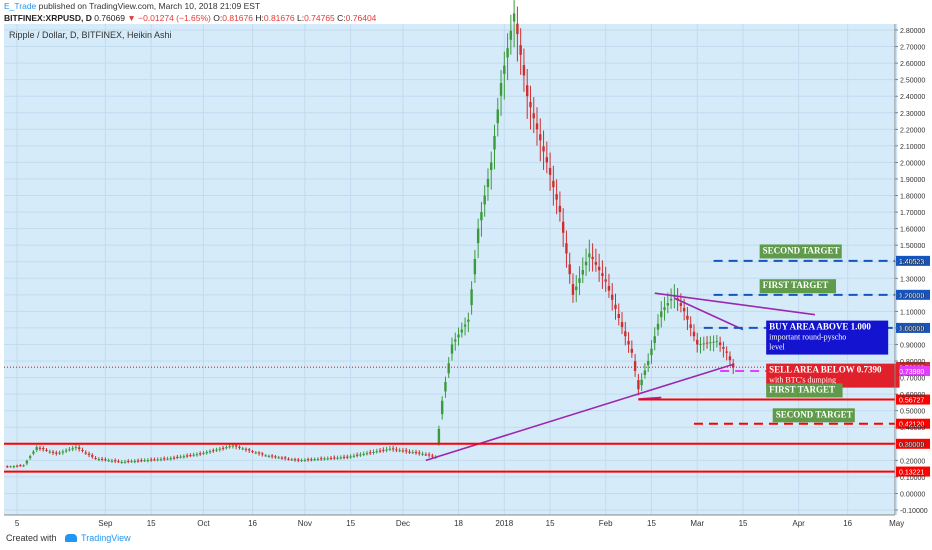  What do you see at coordinates (106, 538) in the screenshot?
I see `tradingview-link: TradingView` at bounding box center [106, 538].